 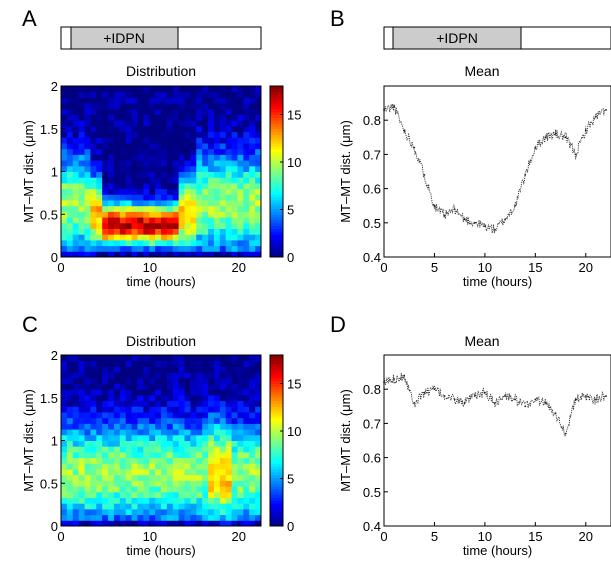 What do you see at coordinates (372, 458) in the screenshot?
I see `y-tick-label: 0.6` at bounding box center [372, 458].